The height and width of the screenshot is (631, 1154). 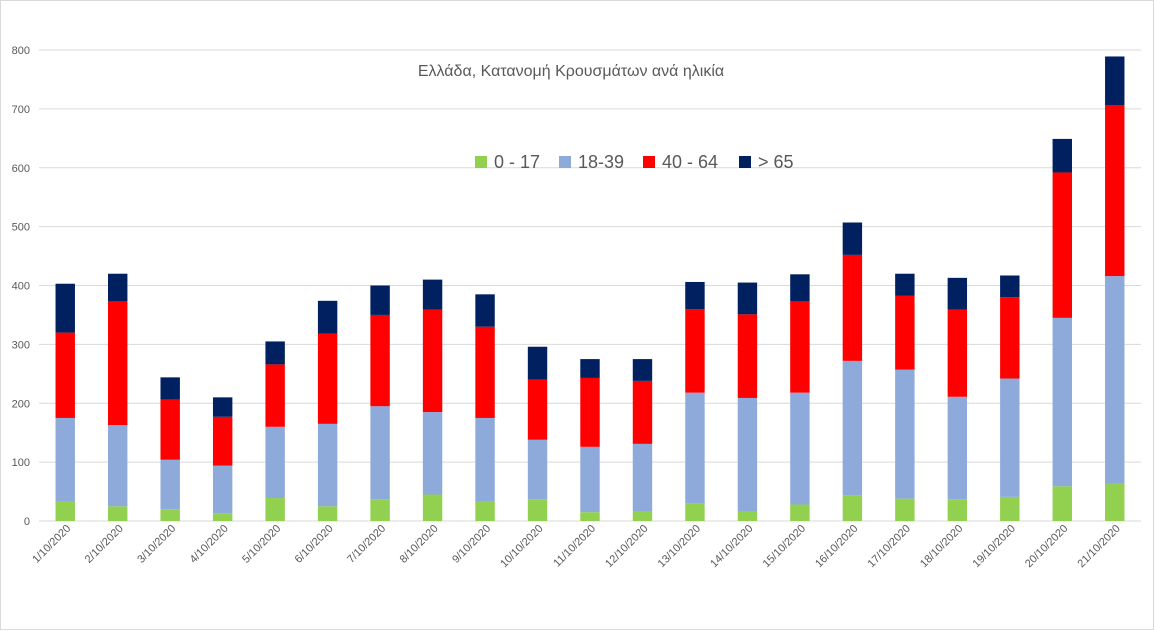 I want to click on y-tick-label: 200, so click(x=21, y=404).